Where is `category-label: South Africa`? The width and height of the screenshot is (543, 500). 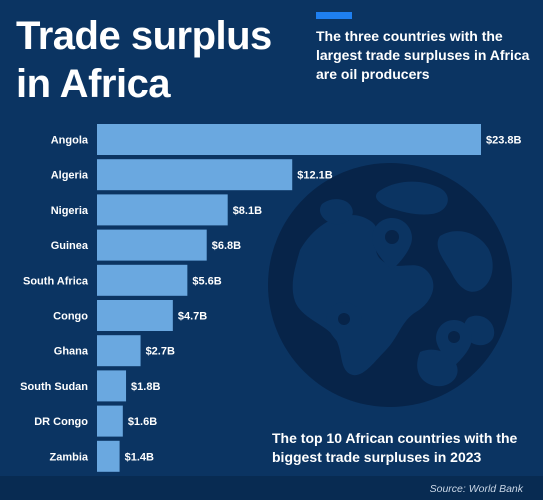
category-label: South Africa is located at coordinates (56, 281).